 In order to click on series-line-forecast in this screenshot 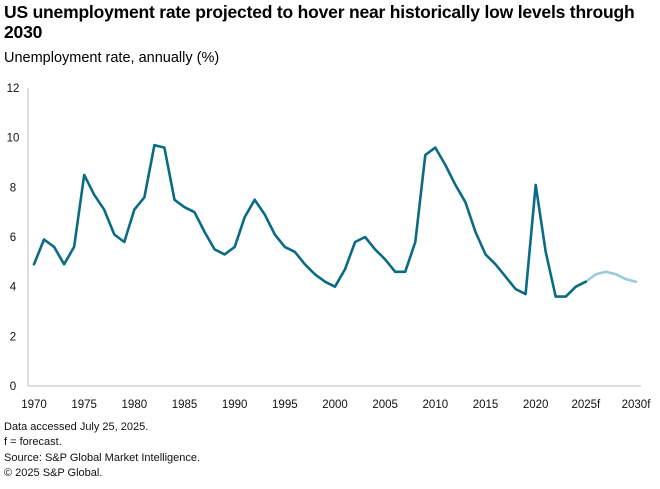, I will do `click(611, 277)`.